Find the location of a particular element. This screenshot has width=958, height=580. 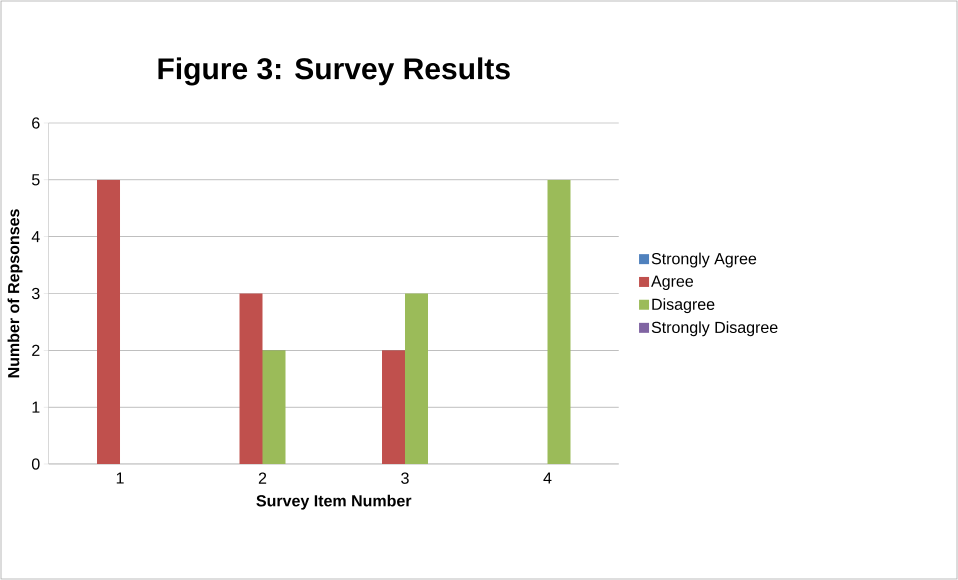

x-tick-label: 2 is located at coordinates (262, 478).